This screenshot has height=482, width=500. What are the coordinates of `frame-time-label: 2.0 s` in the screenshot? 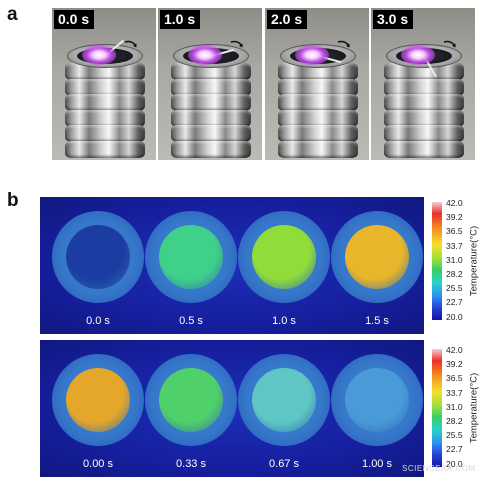 It's located at (287, 19).